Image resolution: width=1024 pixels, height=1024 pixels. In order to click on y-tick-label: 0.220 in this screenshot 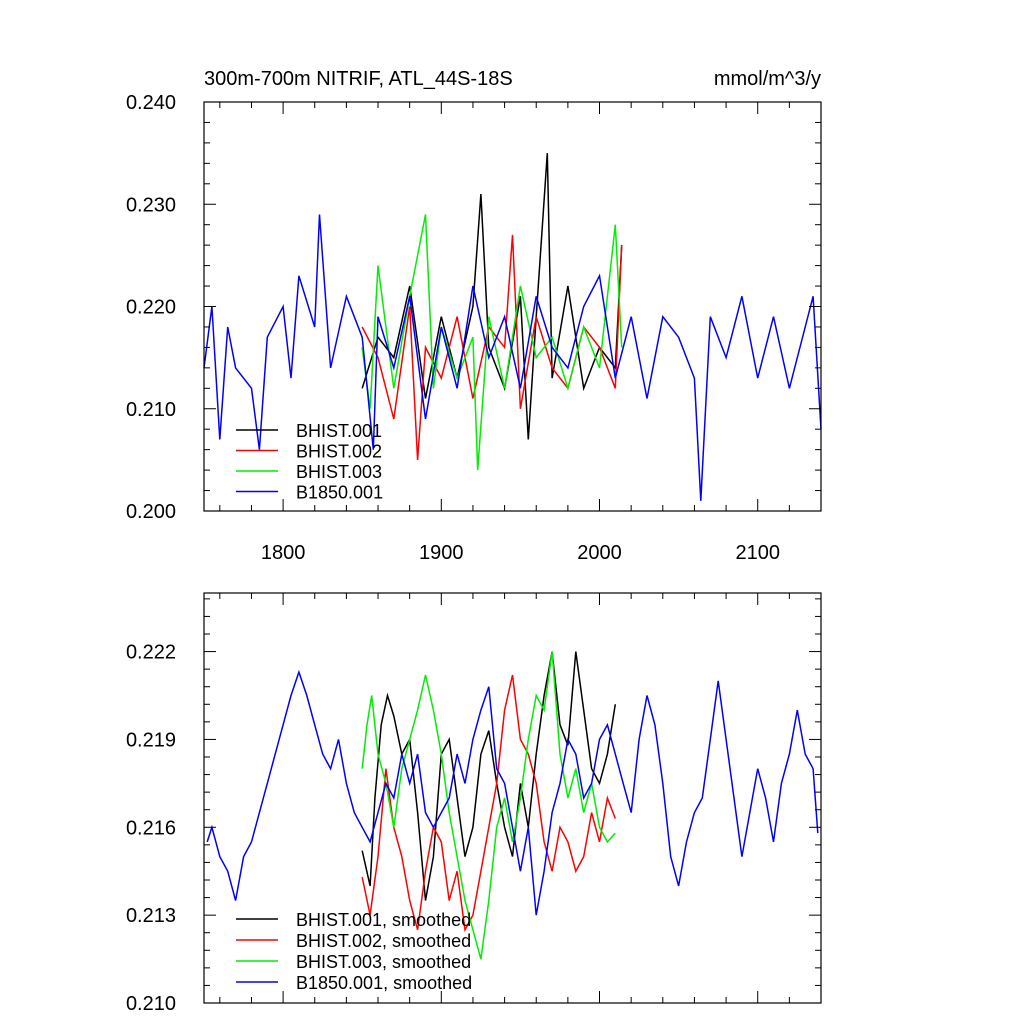, I will do `click(151, 308)`.